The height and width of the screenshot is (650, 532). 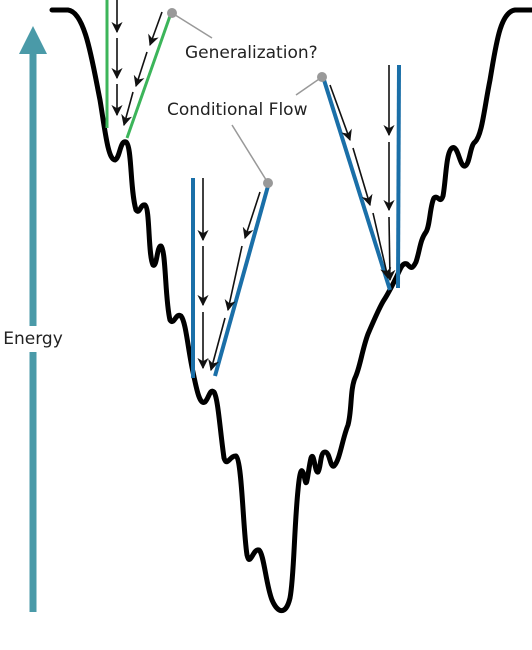 I want to click on energy-label-bg, so click(x=34, y=339).